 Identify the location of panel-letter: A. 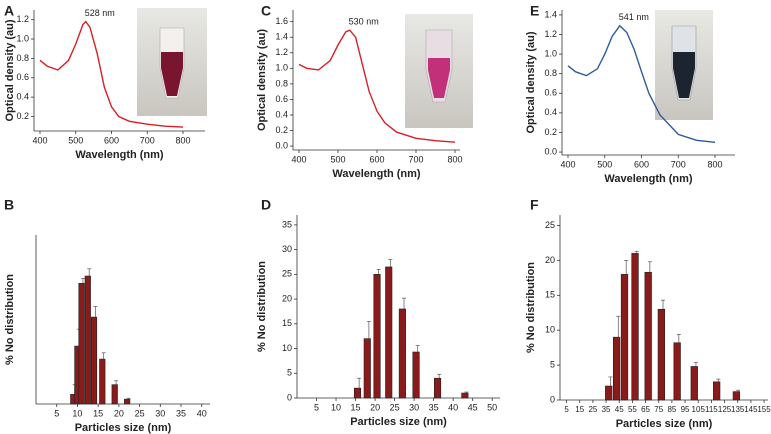
(9, 11).